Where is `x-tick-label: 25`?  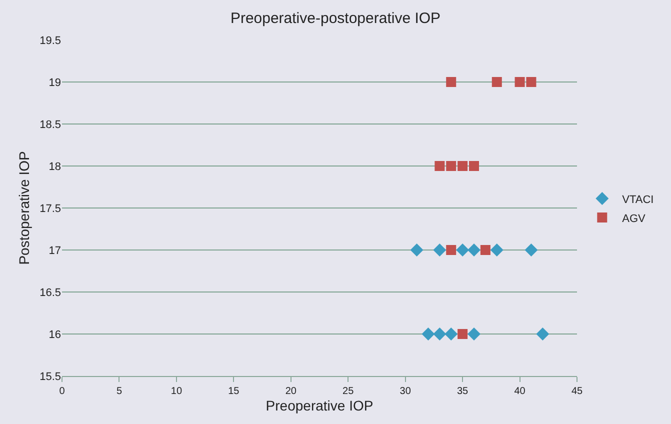 x-tick-label: 25 is located at coordinates (348, 391).